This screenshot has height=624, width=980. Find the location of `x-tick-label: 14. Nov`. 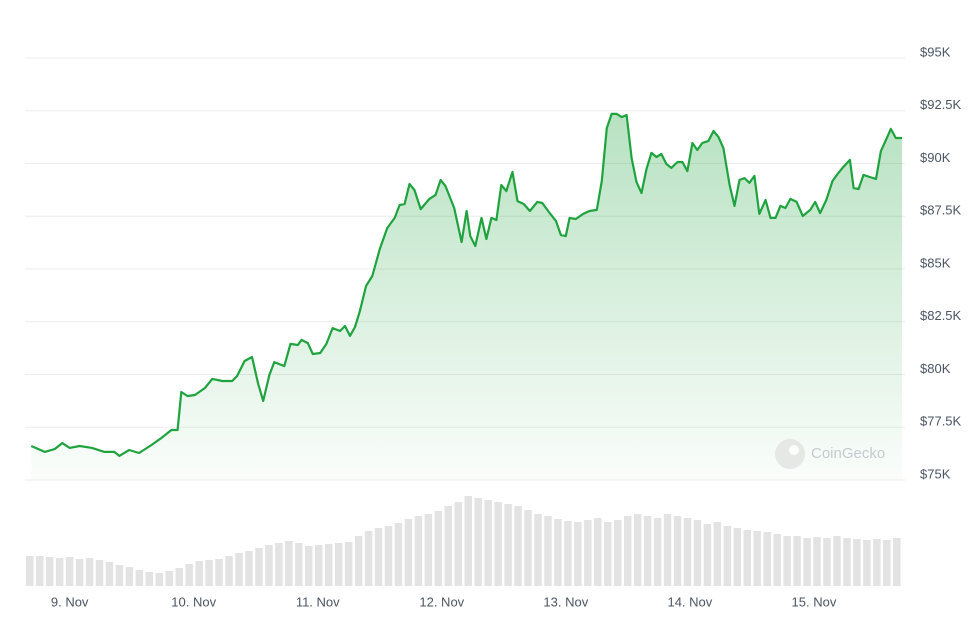

x-tick-label: 14. Nov is located at coordinates (689, 601).